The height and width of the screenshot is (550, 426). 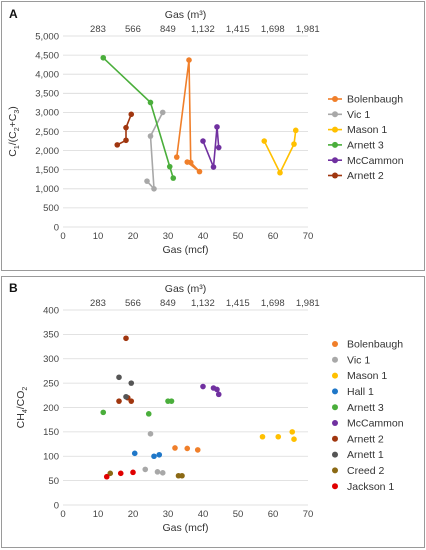 What do you see at coordinates (203, 514) in the screenshot?
I see `x-tick-label: 40` at bounding box center [203, 514].